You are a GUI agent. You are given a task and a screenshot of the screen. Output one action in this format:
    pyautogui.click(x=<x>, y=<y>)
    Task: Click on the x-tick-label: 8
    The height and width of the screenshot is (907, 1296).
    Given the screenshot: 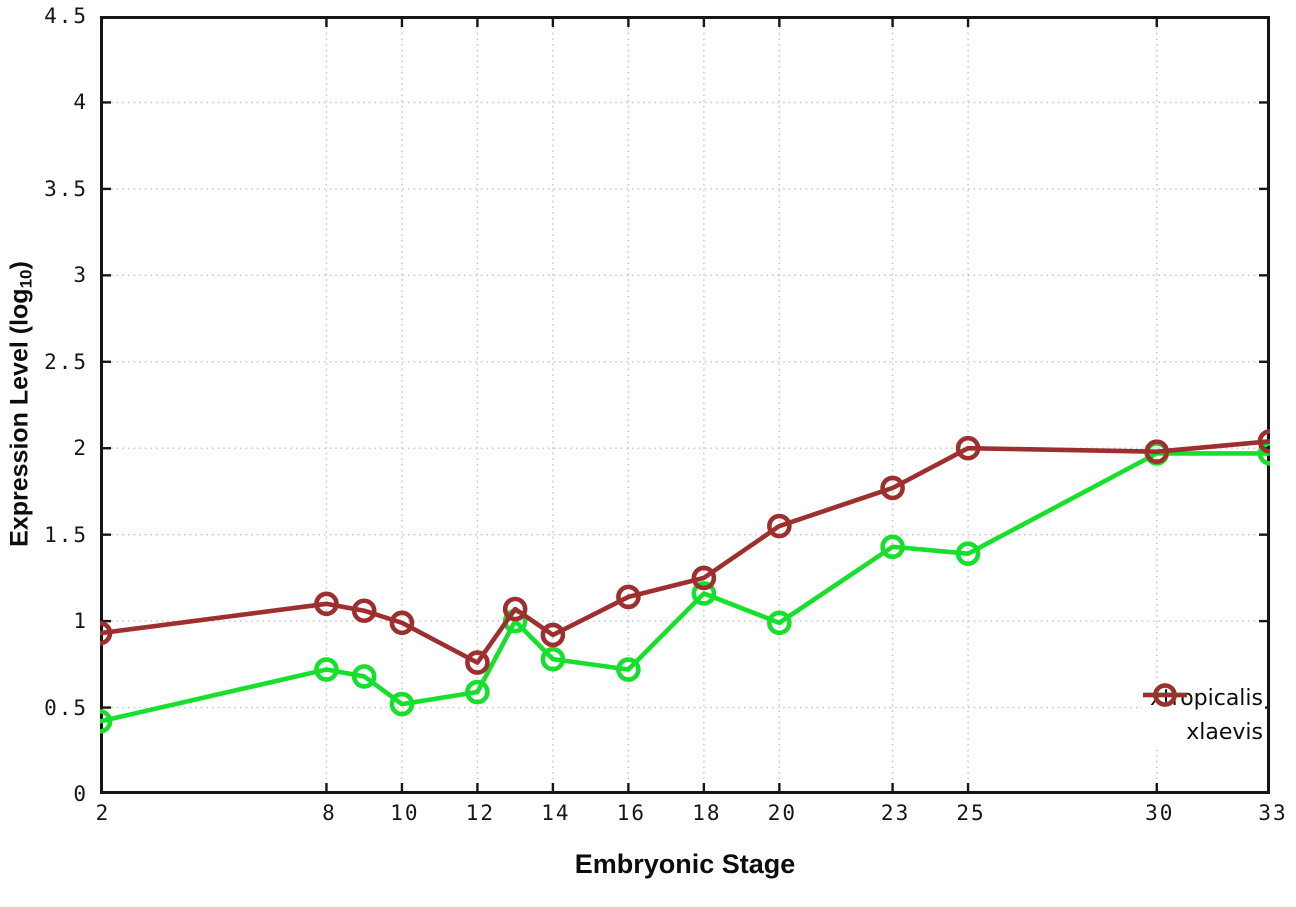 What is the action you would take?
    pyautogui.click(x=329, y=813)
    